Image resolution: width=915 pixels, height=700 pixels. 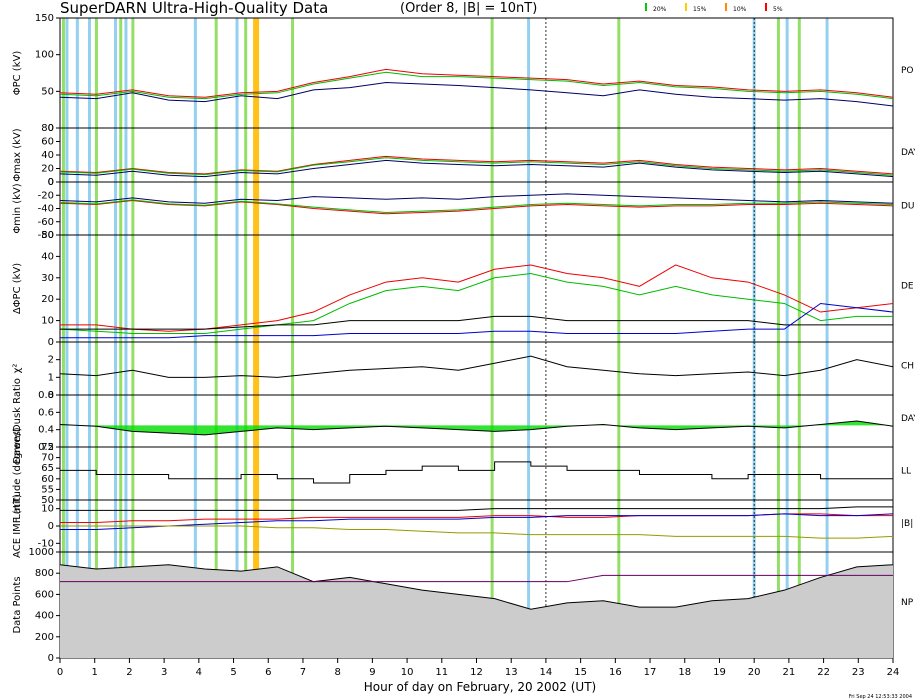 What do you see at coordinates (51, 377) in the screenshot?
I see `y-tick-label: 1` at bounding box center [51, 377].